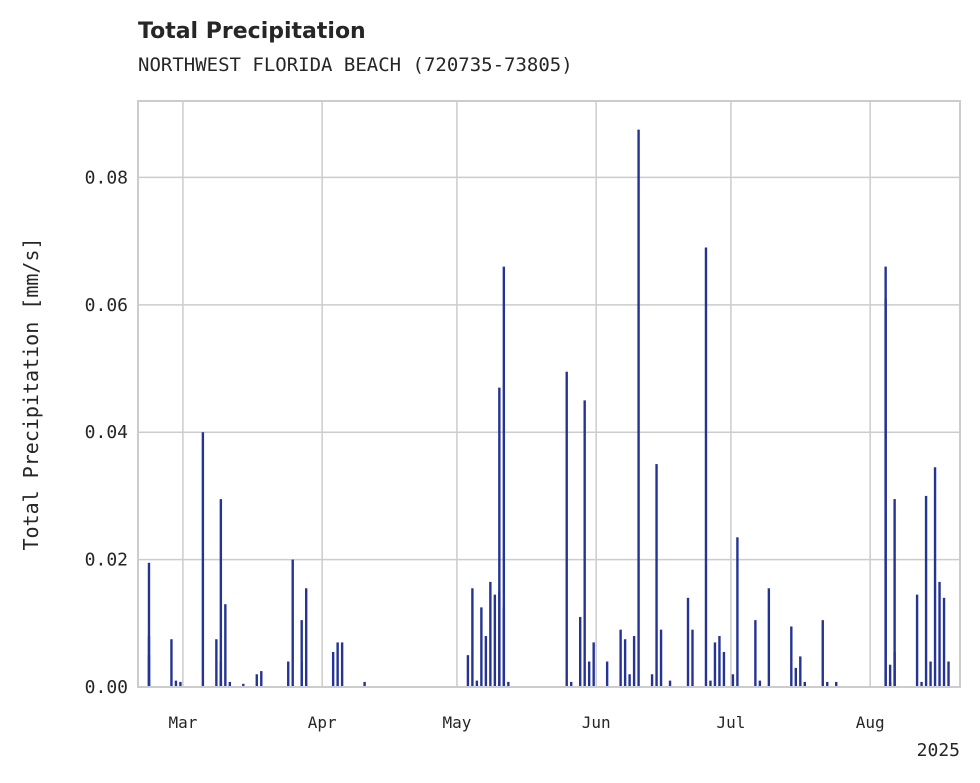 Image resolution: width=980 pixels, height=783 pixels. I want to click on chart-title: Total Precipitation, so click(252, 31).